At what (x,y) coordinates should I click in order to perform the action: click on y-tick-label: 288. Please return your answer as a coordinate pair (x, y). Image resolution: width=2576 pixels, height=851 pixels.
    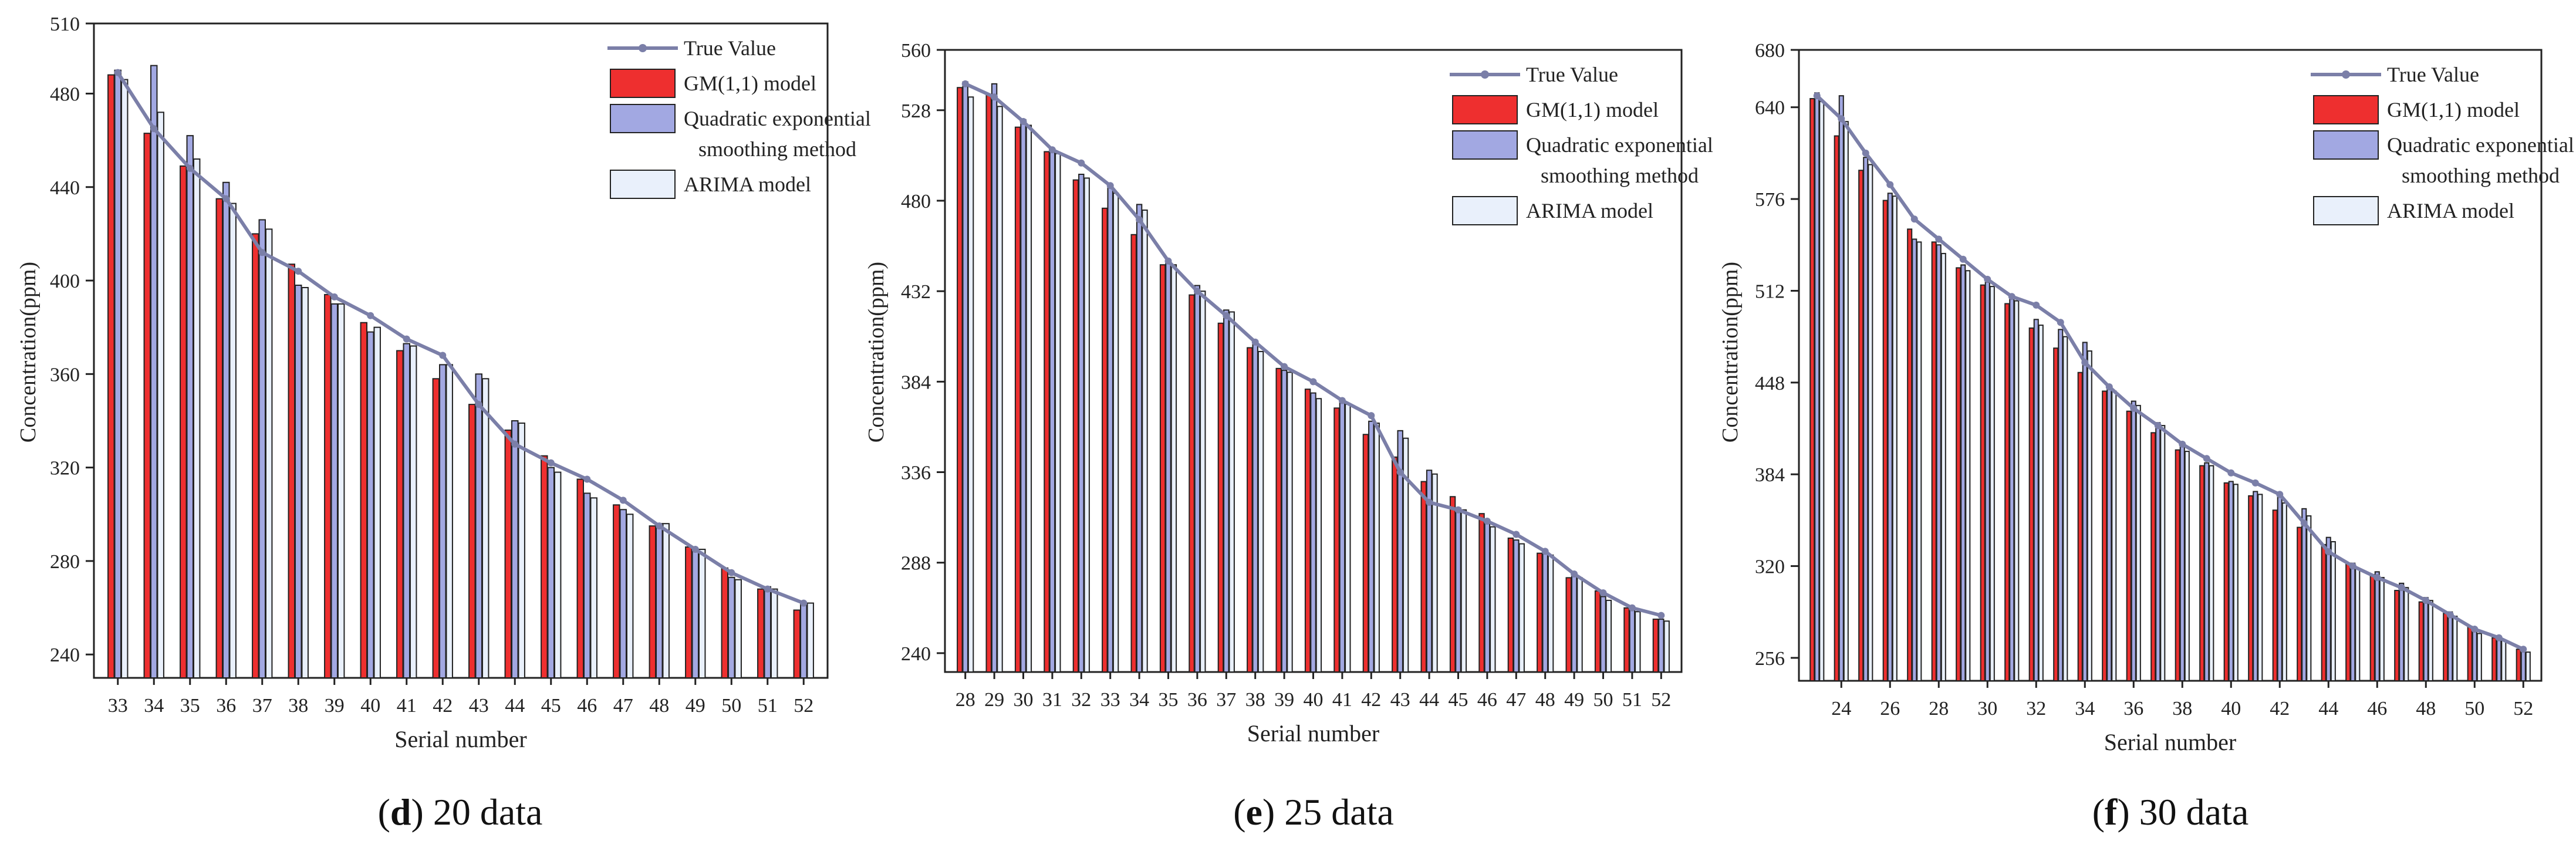
    Looking at the image, I should click on (916, 564).